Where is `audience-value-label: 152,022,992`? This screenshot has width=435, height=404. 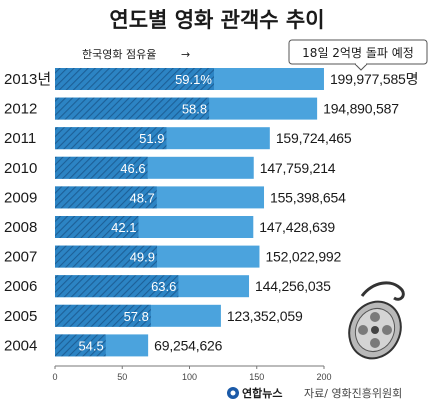 audience-value-label: 152,022,992 is located at coordinates (303, 257).